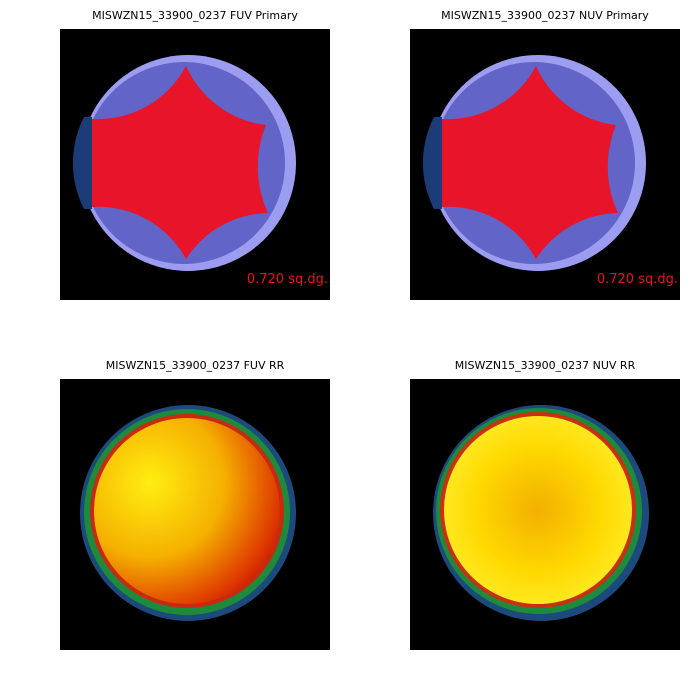  What do you see at coordinates (545, 164) in the screenshot?
I see `nuv-primary-image` at bounding box center [545, 164].